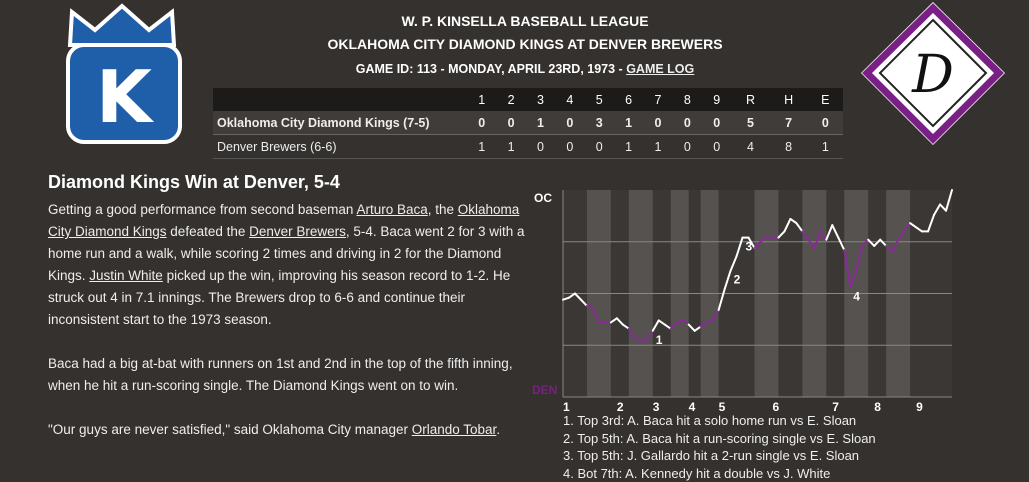  I want to click on link: Justin White, so click(126, 275).